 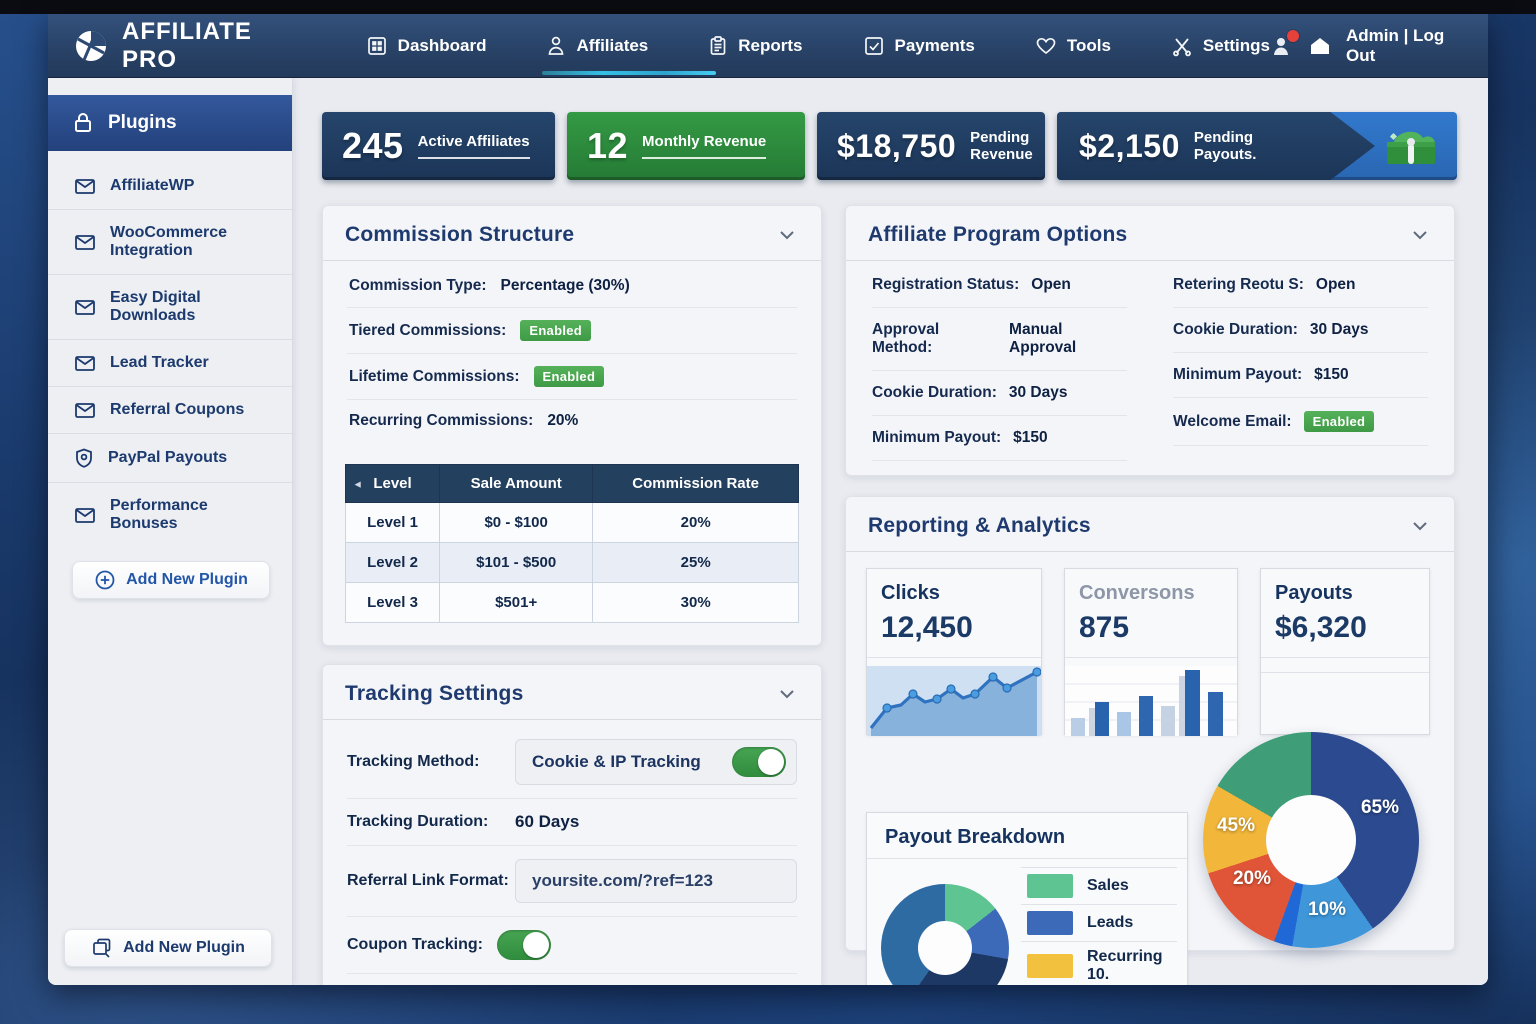 I want to click on panel-title: Commission Structure, so click(x=460, y=234).